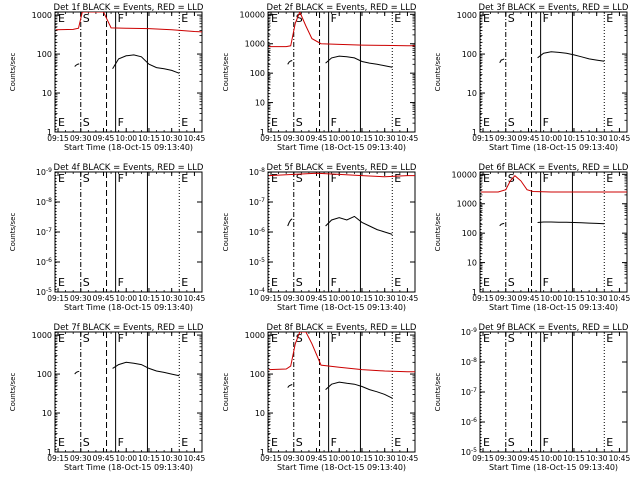 The image size is (640, 484). What do you see at coordinates (44, 172) in the screenshot?
I see `y-tick-label: 10⁻⁹` at bounding box center [44, 172].